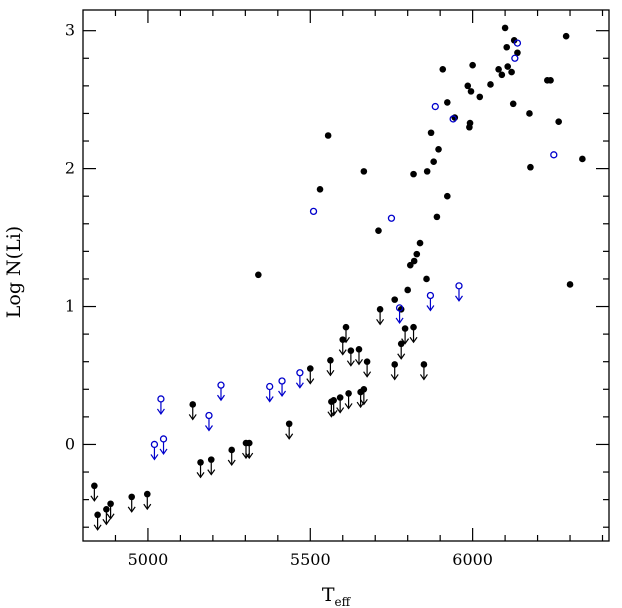  What do you see at coordinates (70, 168) in the screenshot?
I see `y-tick-label: 2` at bounding box center [70, 168].